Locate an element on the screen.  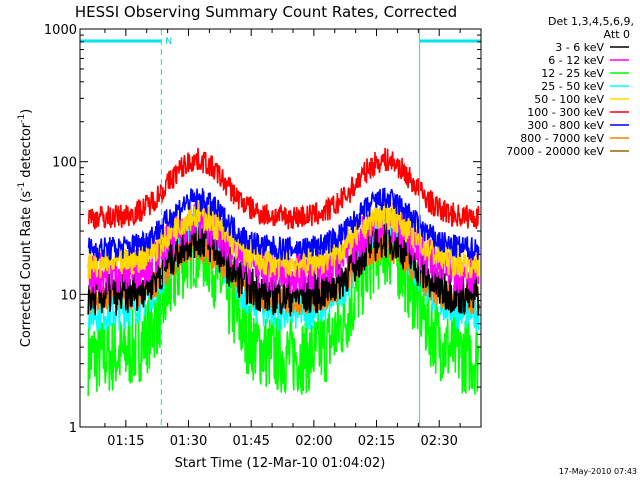
y-tick-label: 1 is located at coordinates (73, 428).